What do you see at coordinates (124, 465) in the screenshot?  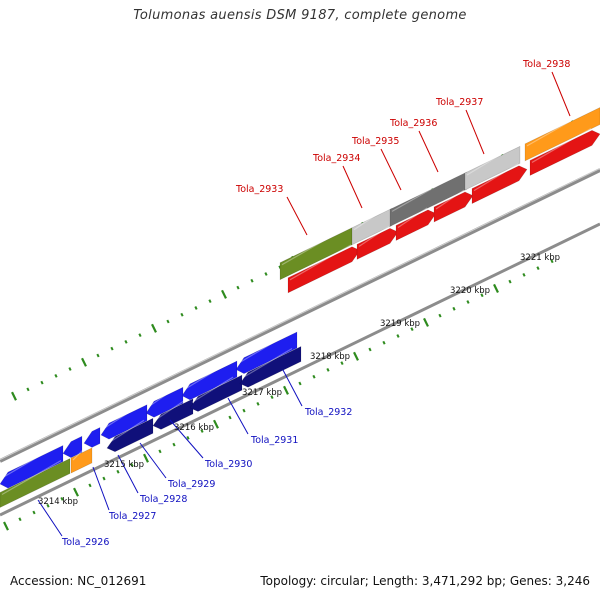 I see `scale-label: 3215 kbp` at bounding box center [124, 465].